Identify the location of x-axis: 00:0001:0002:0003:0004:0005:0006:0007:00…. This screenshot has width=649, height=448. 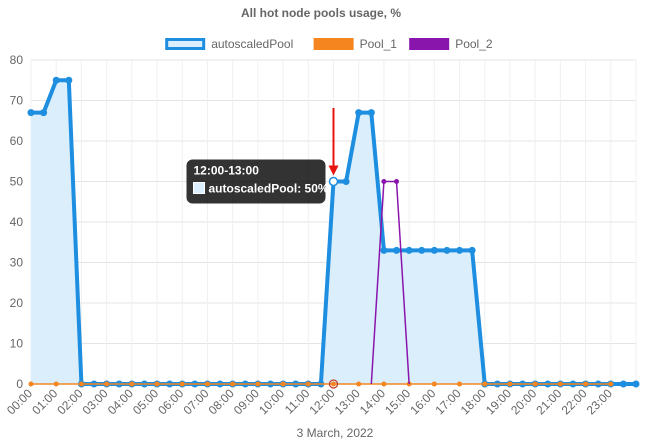
(309, 401).